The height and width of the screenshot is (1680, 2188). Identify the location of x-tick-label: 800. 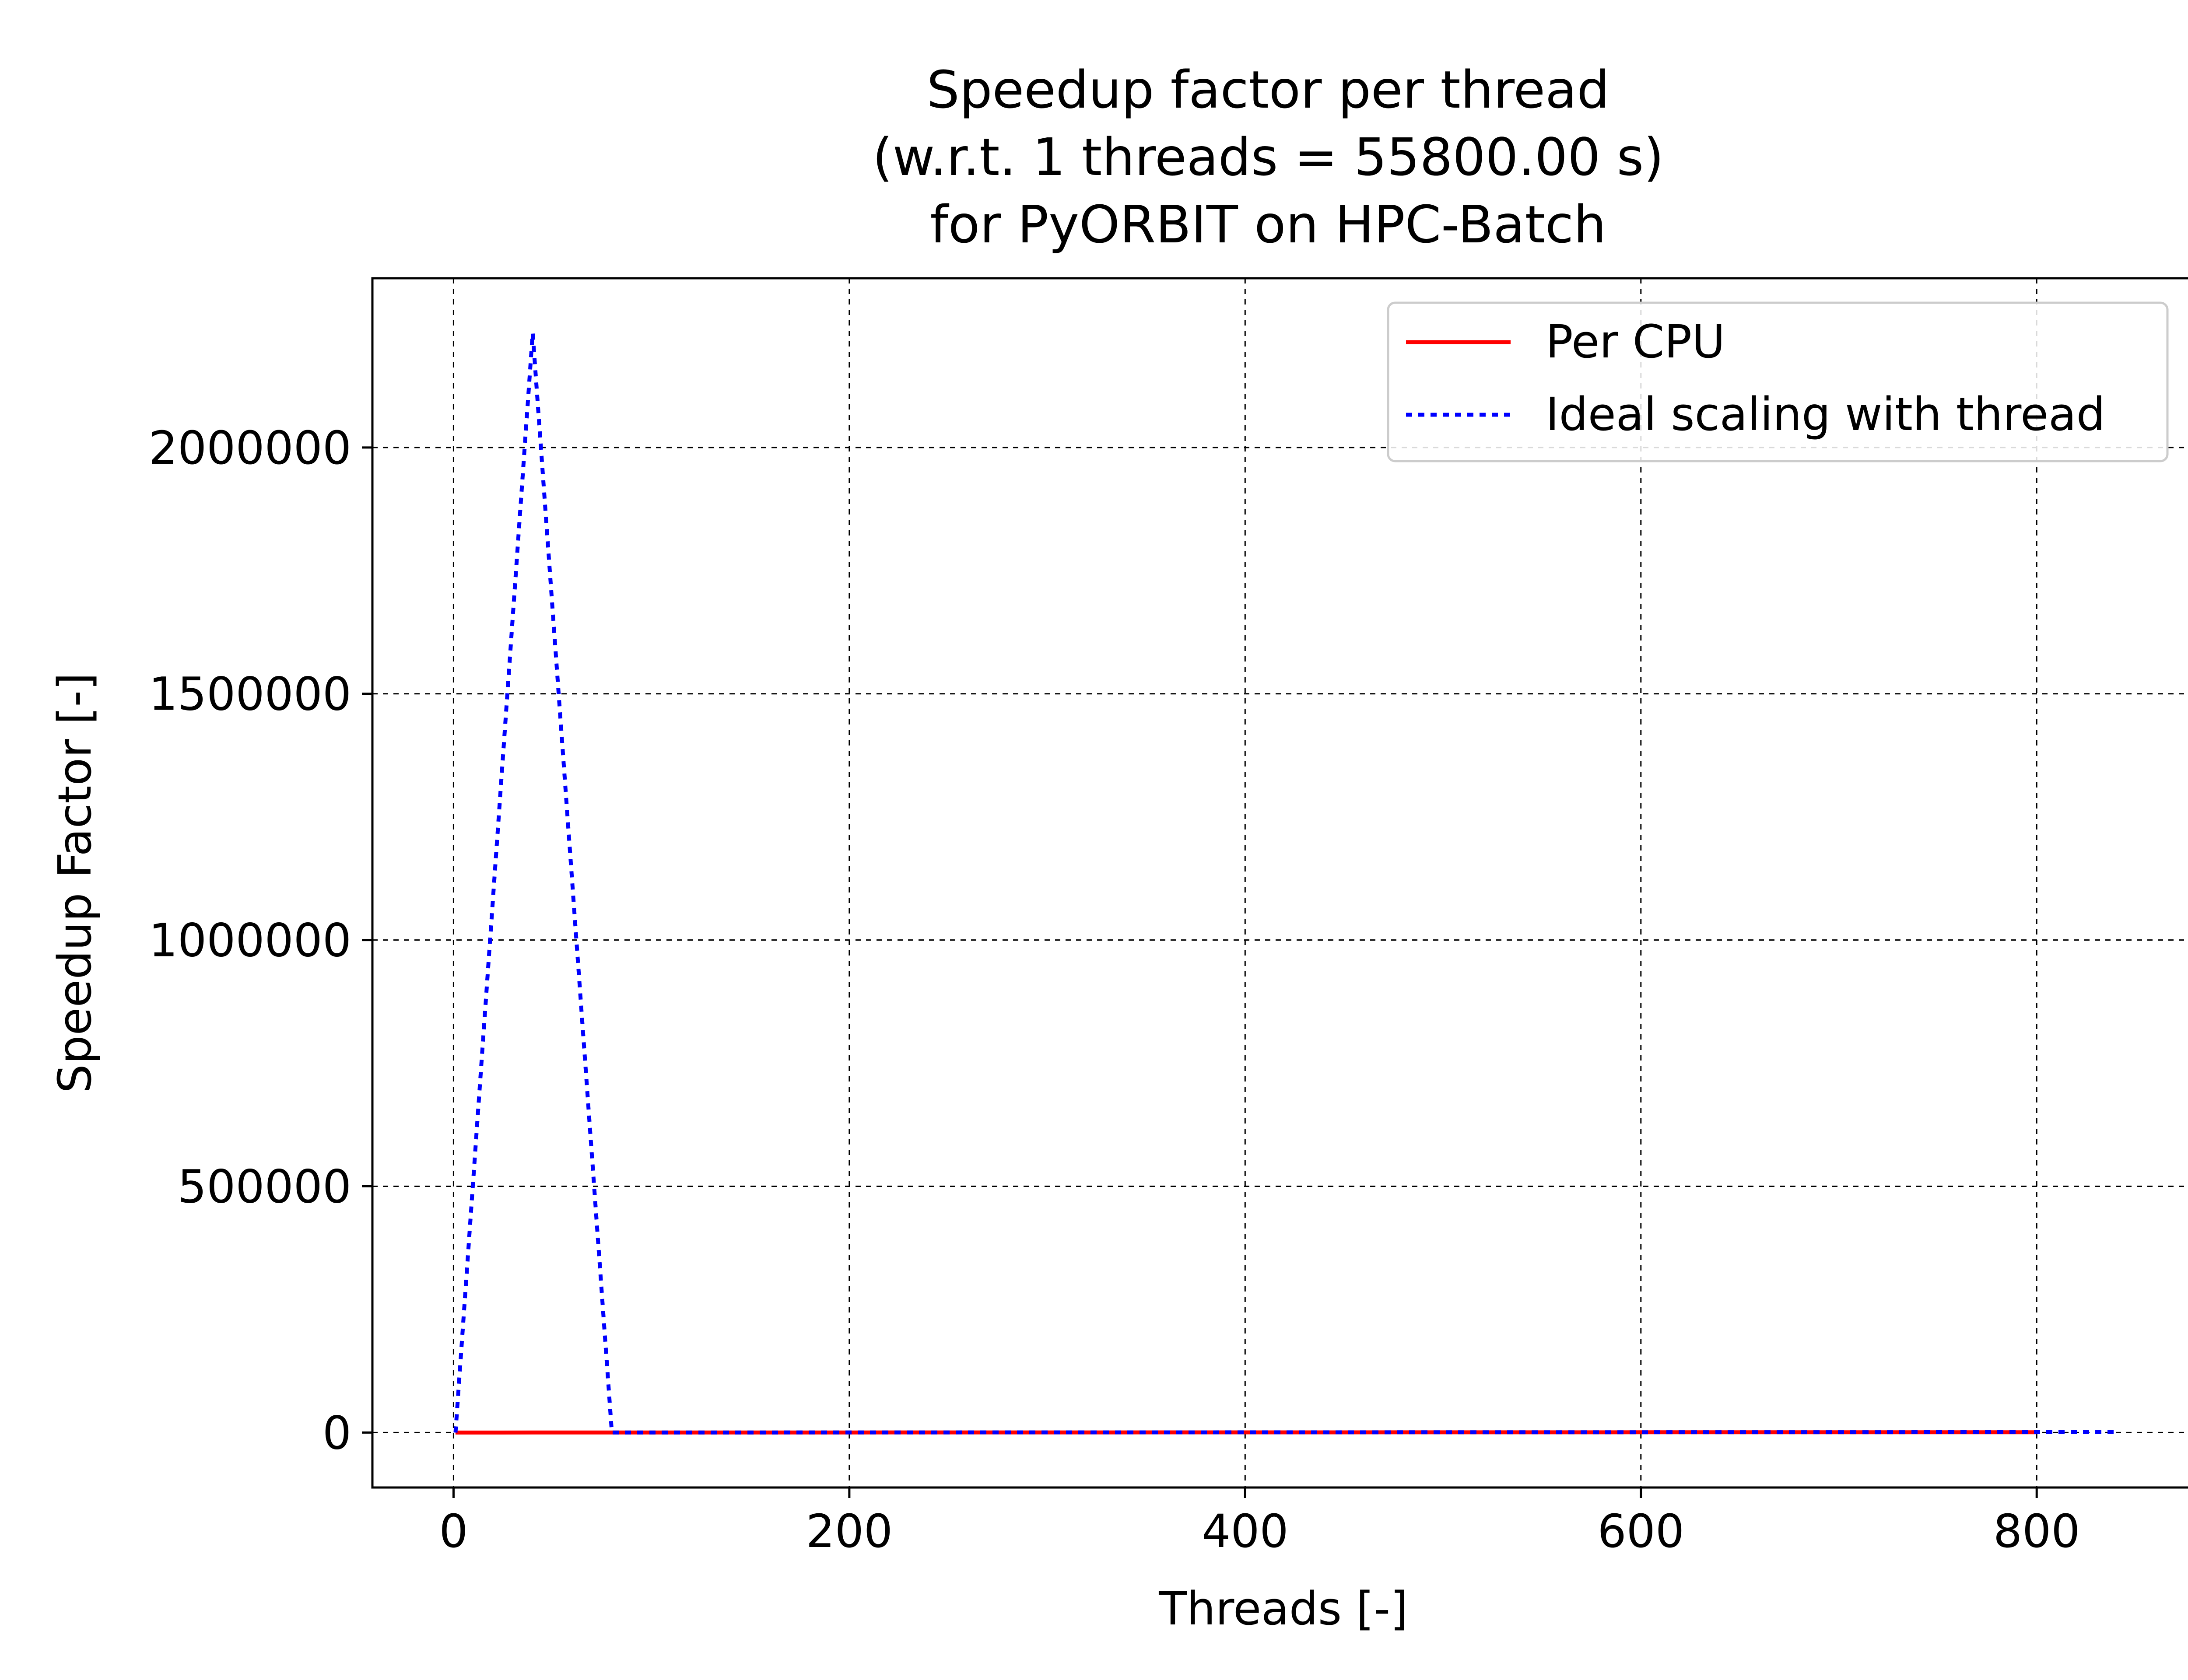
(2036, 1531).